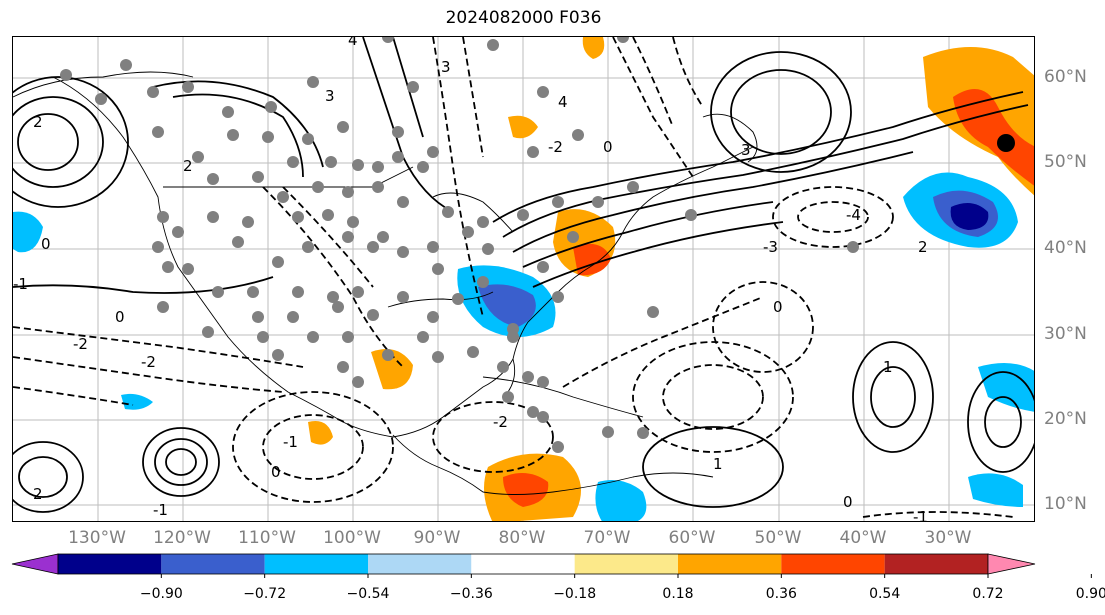  What do you see at coordinates (781, 594) in the screenshot?
I see `colorbar-tick-label: 0.36` at bounding box center [781, 594].